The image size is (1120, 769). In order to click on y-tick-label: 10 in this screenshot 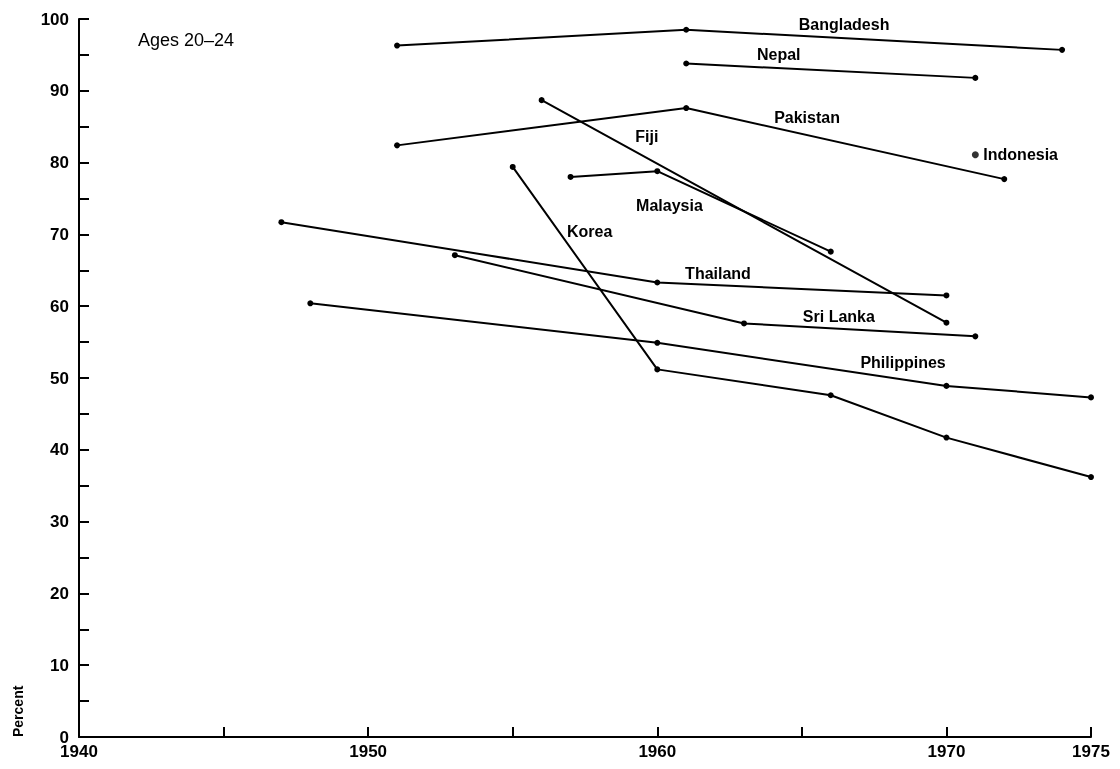, I will do `click(59, 665)`.